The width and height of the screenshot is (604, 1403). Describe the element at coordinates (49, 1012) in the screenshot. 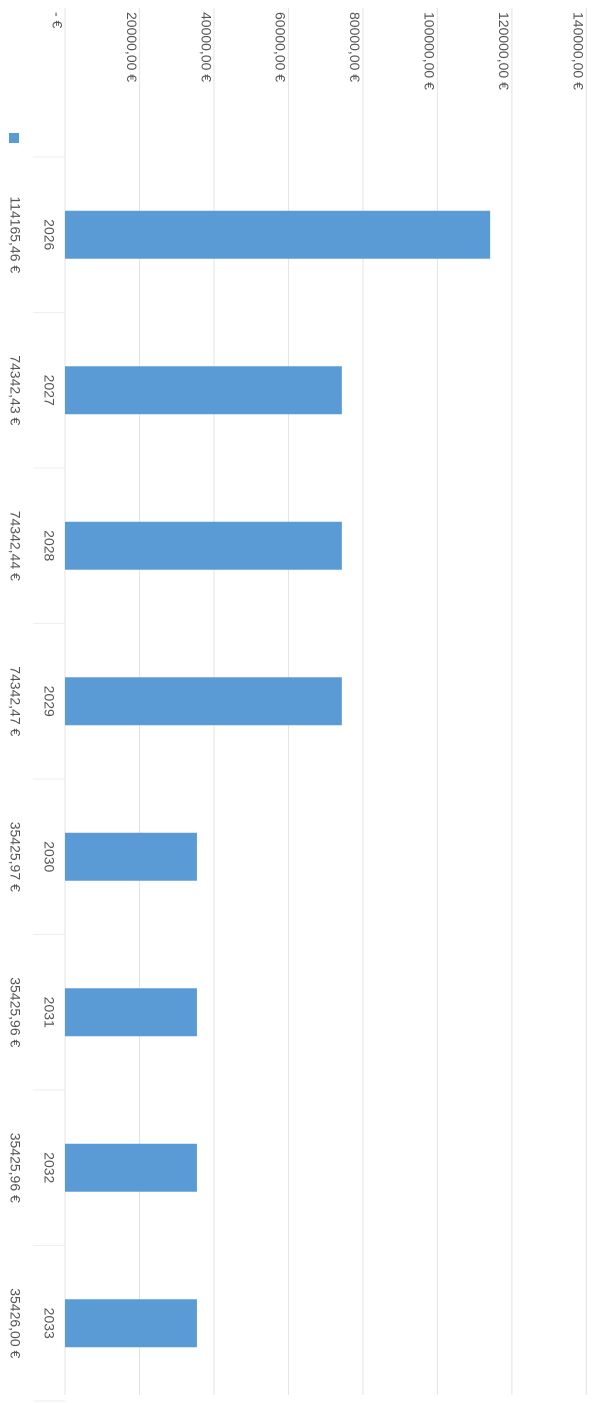

I see `category-label: 2031` at that location.